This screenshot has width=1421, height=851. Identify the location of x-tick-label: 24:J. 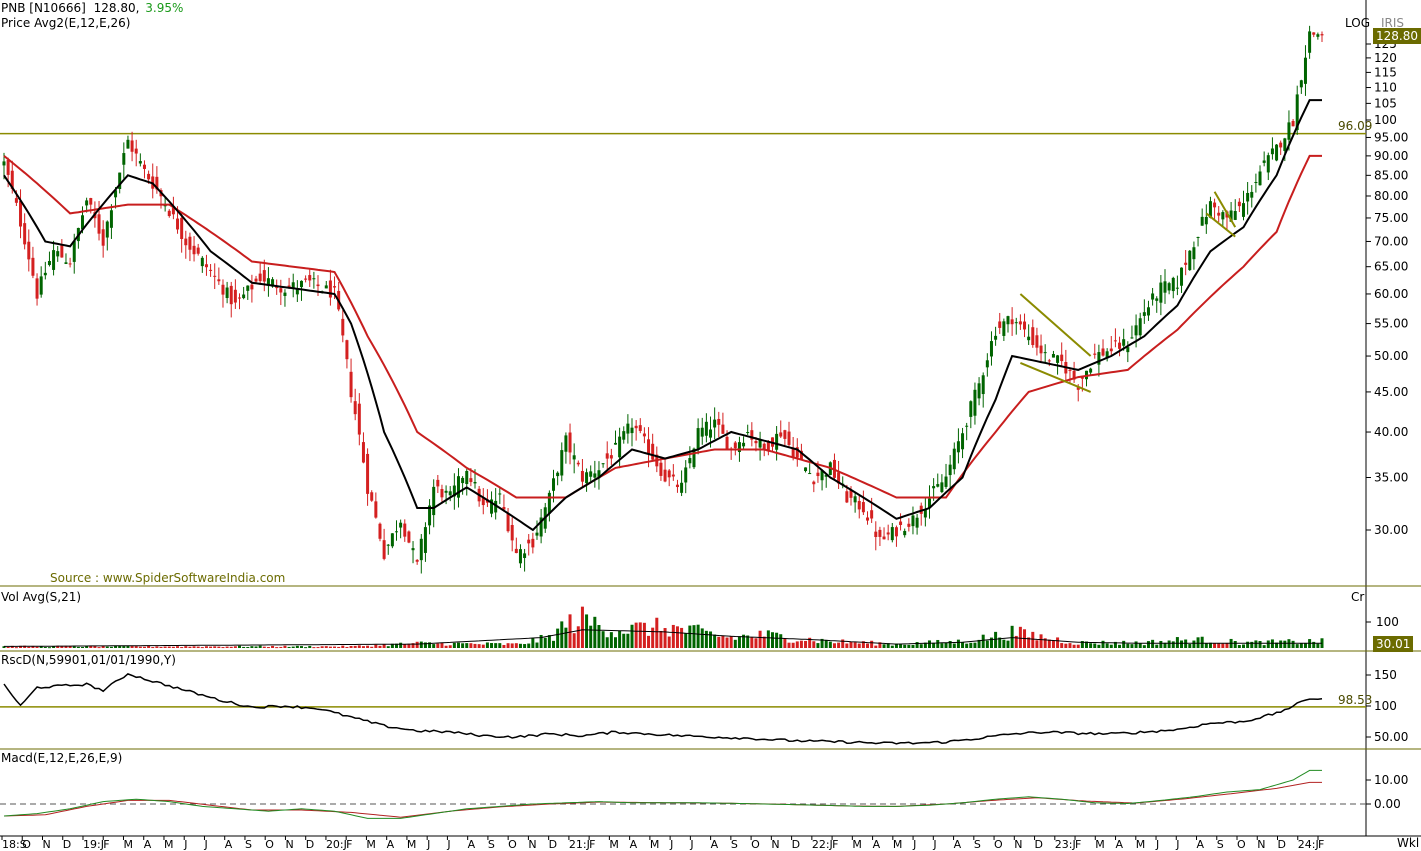
(1308, 844).